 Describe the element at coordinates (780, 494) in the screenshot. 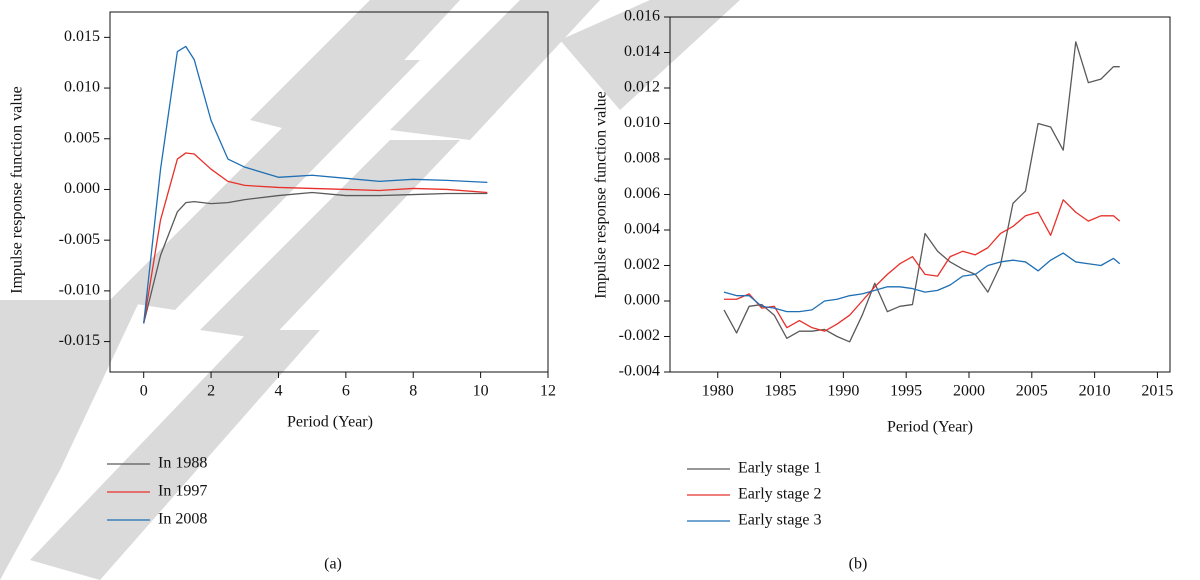

I see `legend-label: Early stage 2` at that location.